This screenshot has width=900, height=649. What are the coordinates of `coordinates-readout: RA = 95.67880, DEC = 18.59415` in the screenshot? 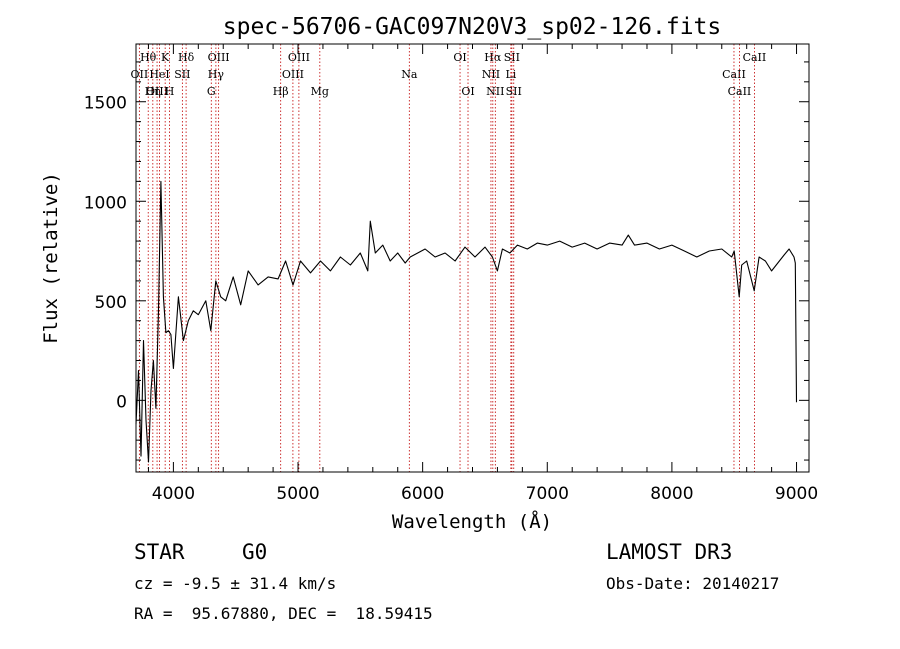 It's located at (283, 613).